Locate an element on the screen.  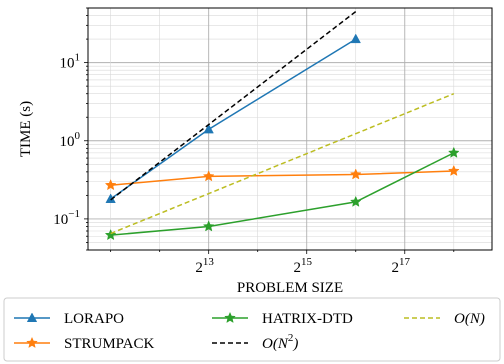
legend-label: O(N) is located at coordinates (469, 319).